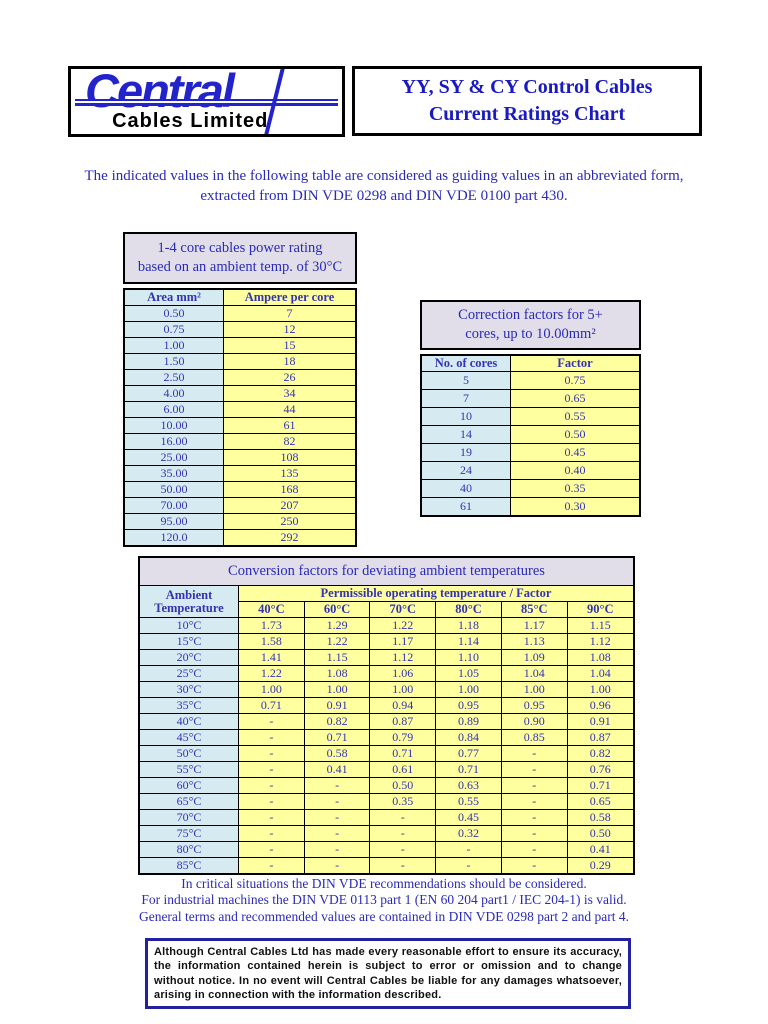 This screenshot has height=1024, width=768. I want to click on table-cell: 0.65, so click(575, 398).